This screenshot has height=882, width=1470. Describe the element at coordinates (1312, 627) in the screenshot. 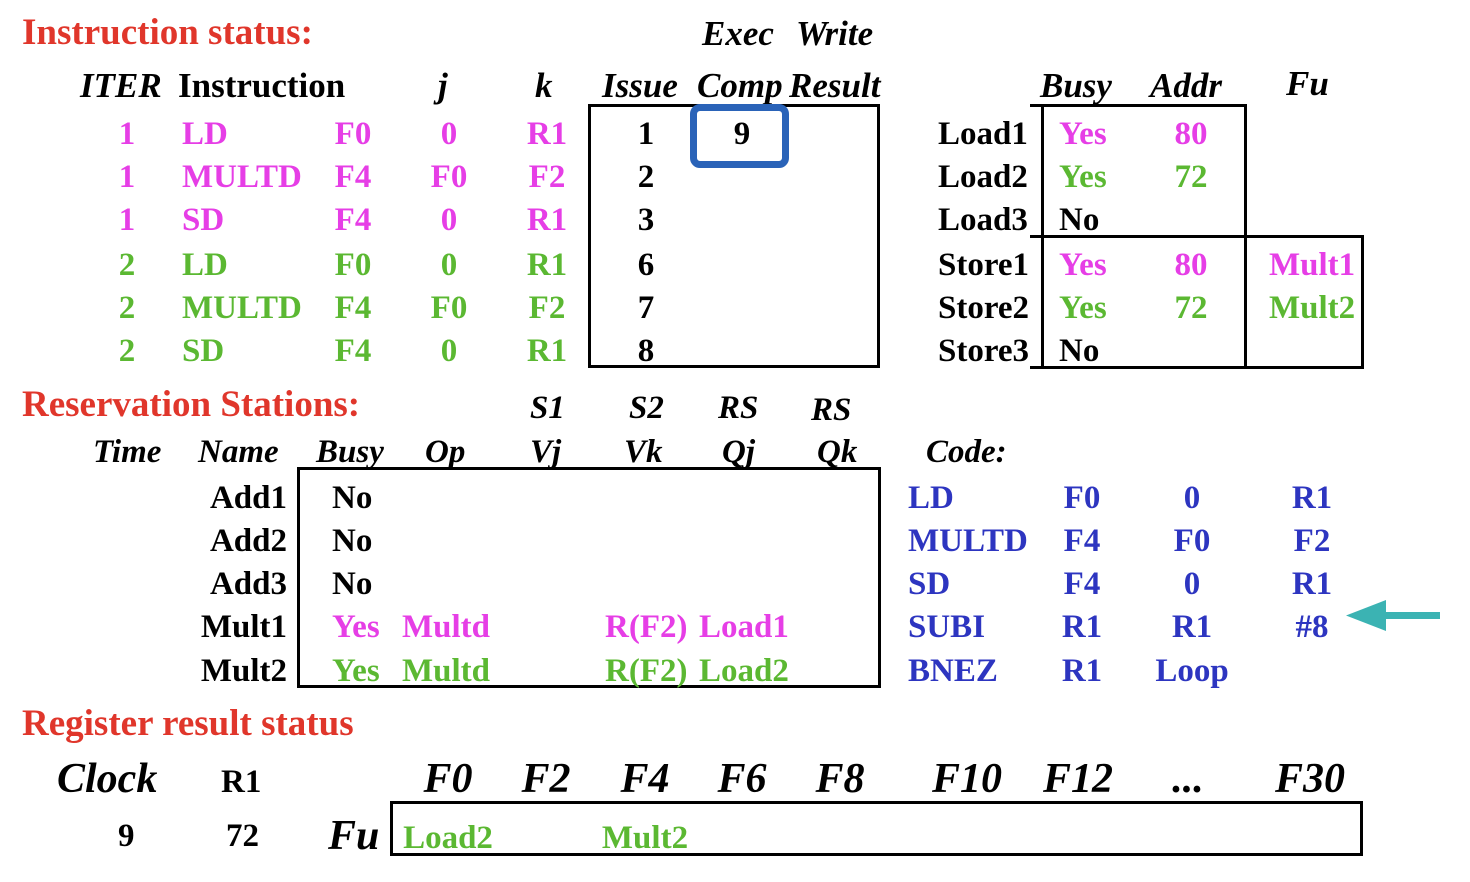

I see `code-token: #8` at that location.